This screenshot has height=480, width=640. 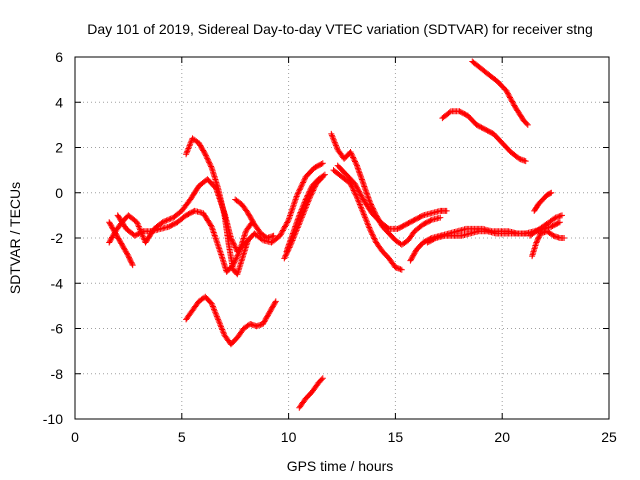 I want to click on x-tick-labels: 0 5 10 15 20 25, so click(x=344, y=437).